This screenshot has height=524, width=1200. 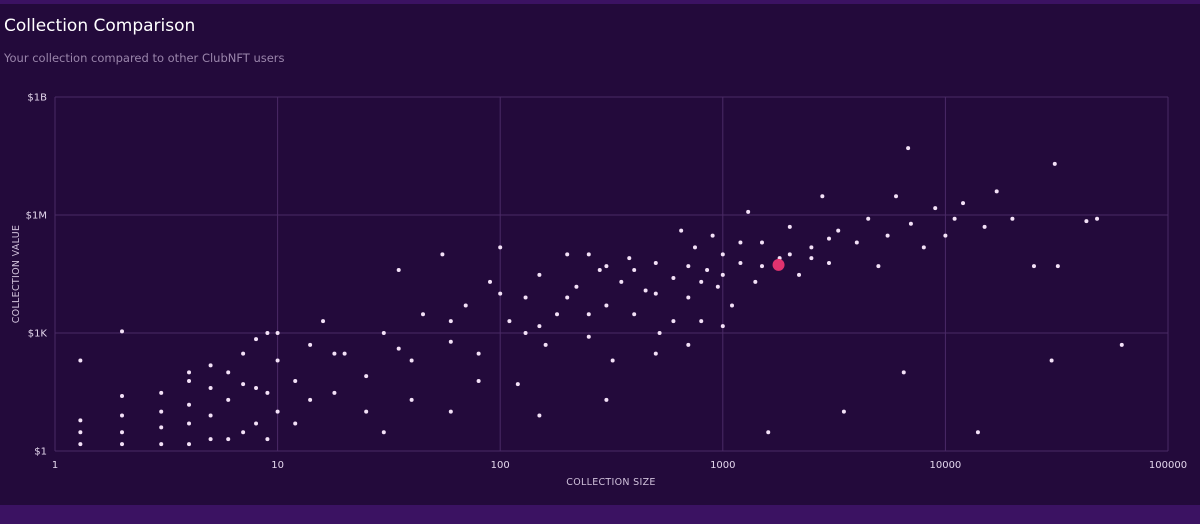 I want to click on y-tick-label: $1K, so click(x=38, y=334).